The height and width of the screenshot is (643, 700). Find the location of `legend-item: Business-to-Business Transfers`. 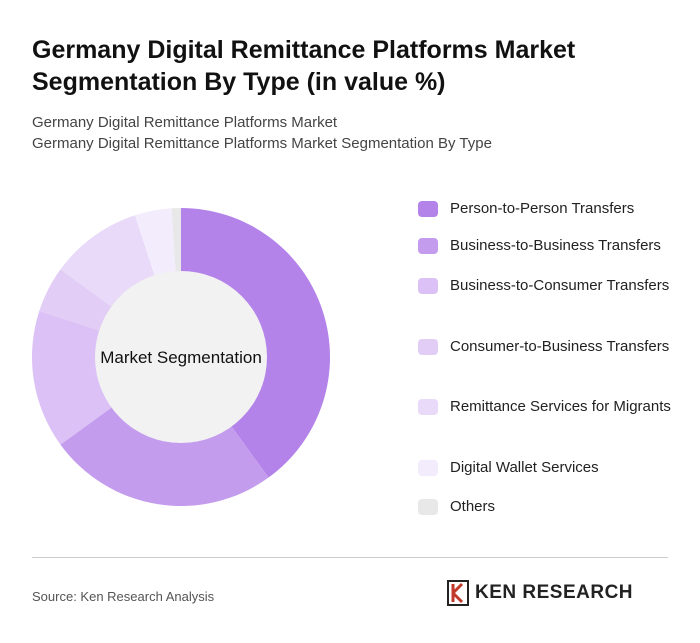

legend-item: Business-to-Business Transfers is located at coordinates (549, 246).